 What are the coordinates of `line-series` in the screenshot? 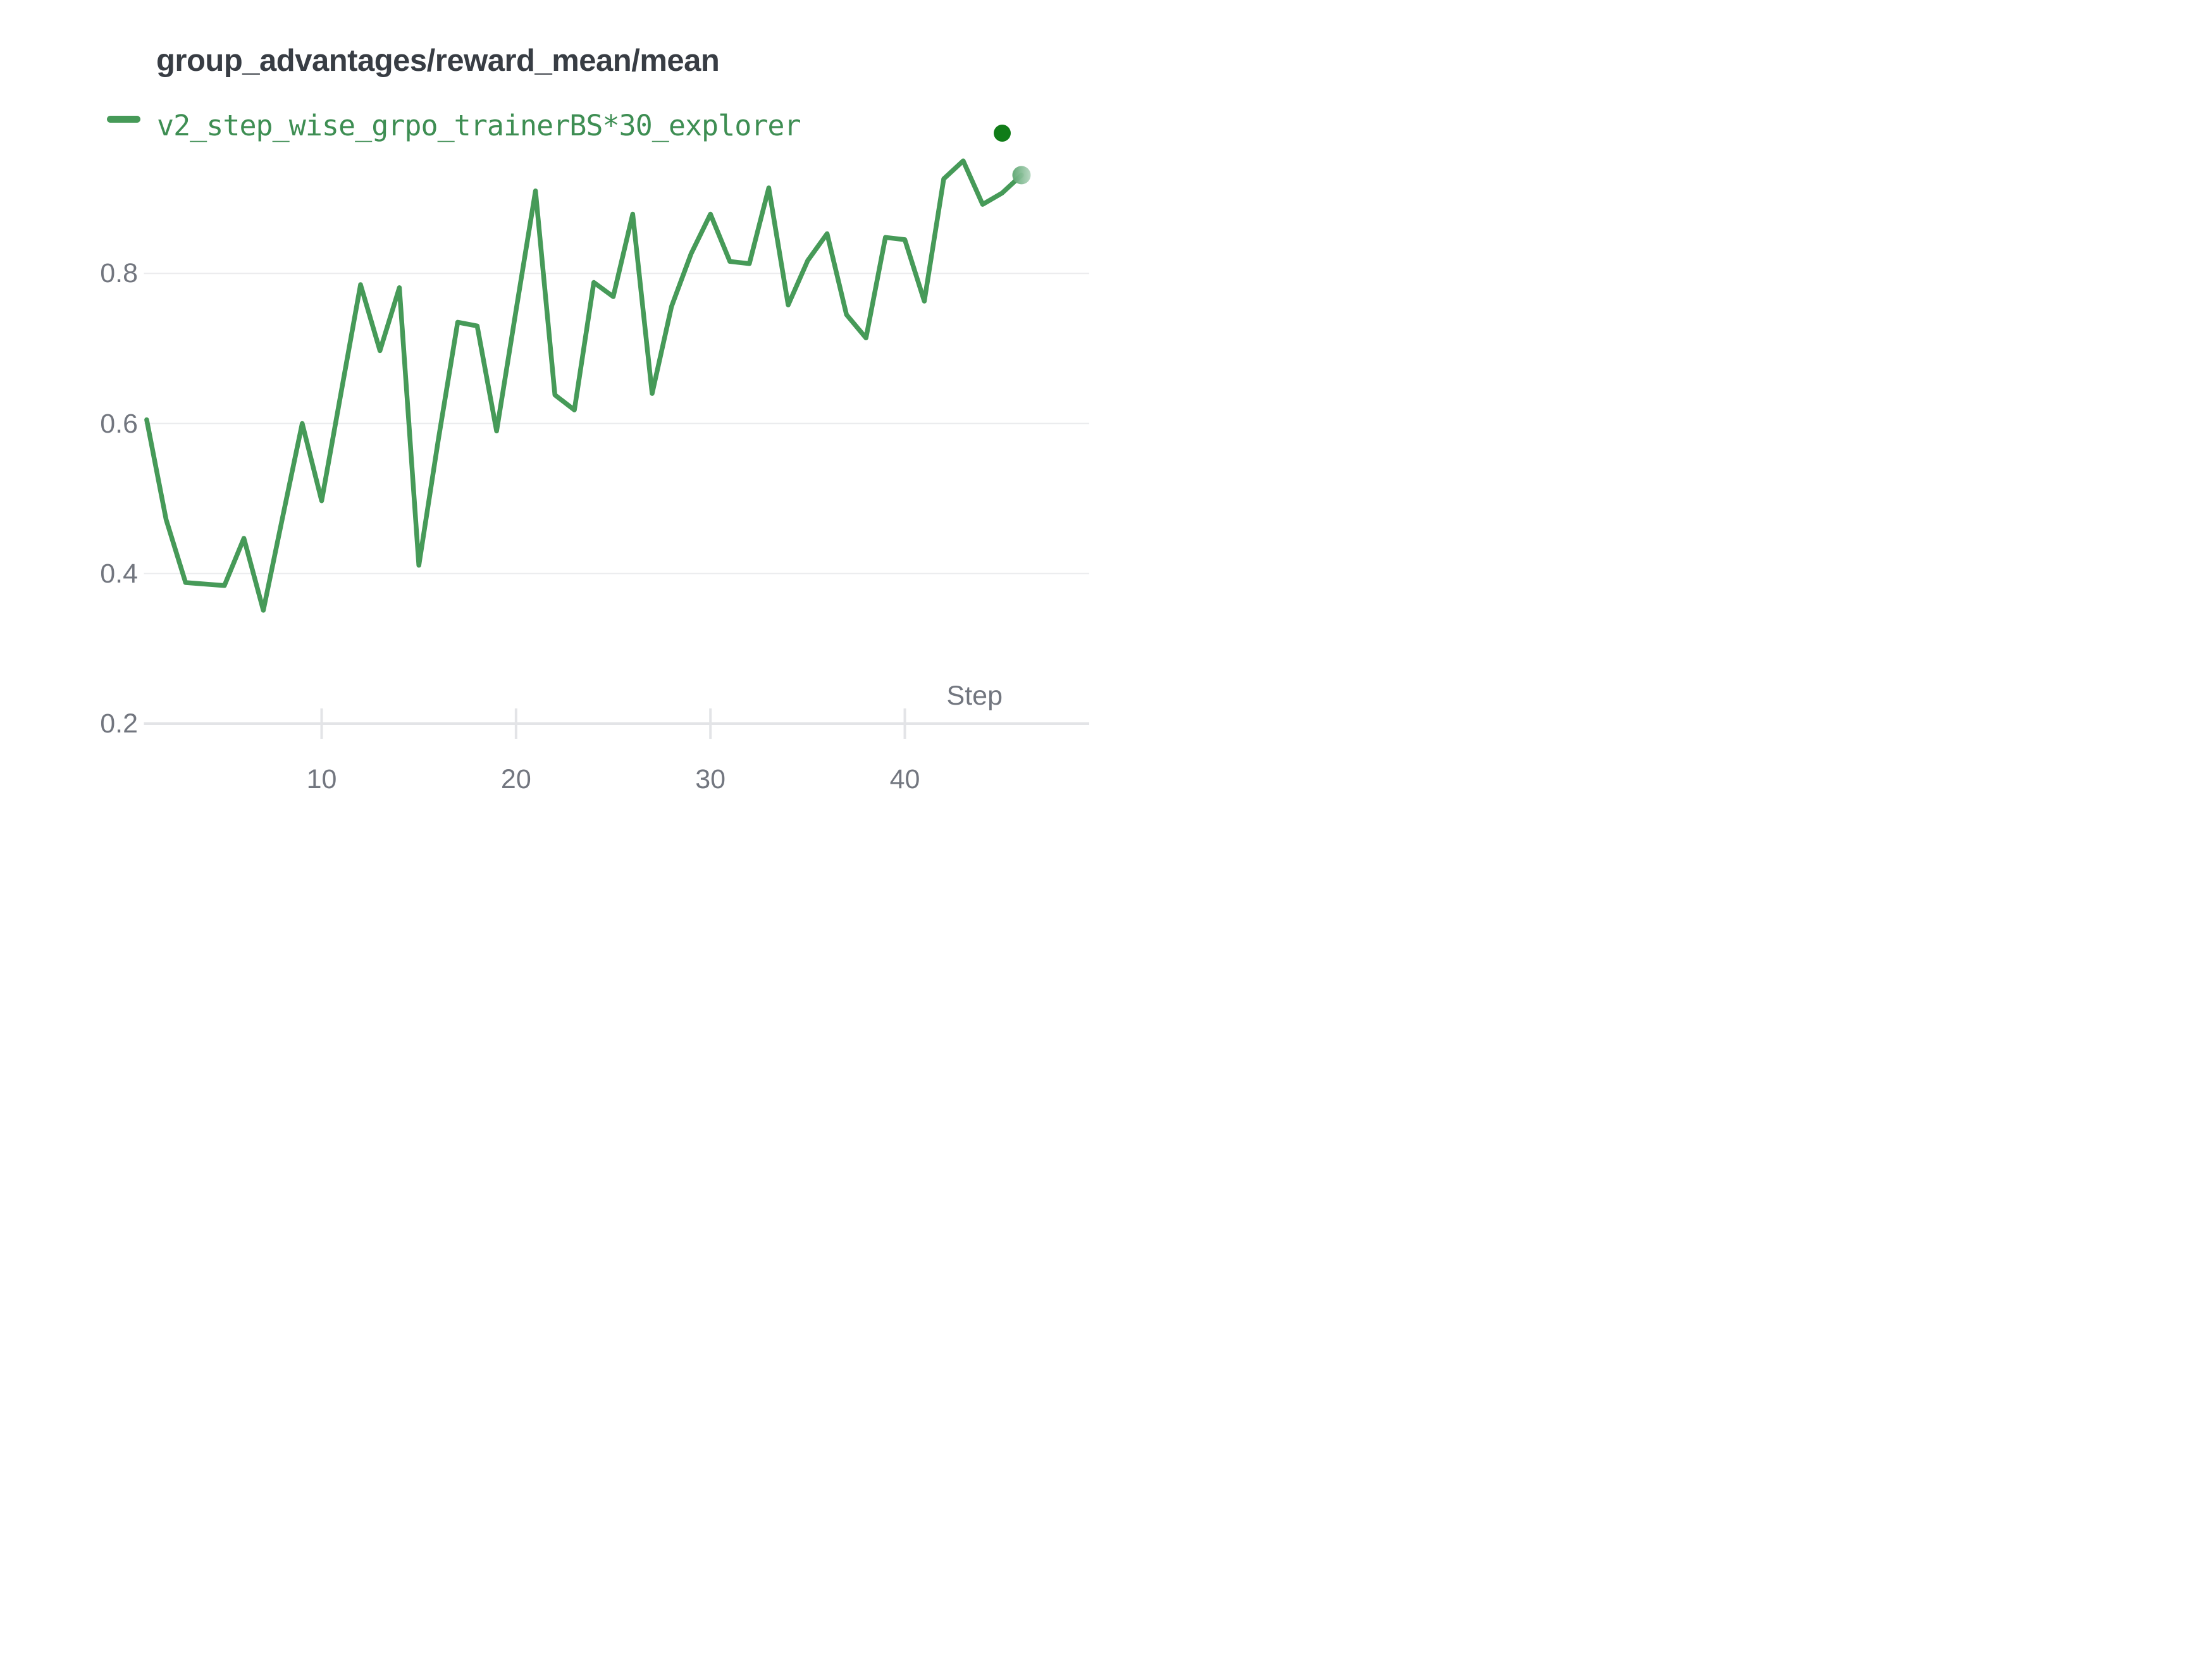 It's located at (584, 385).